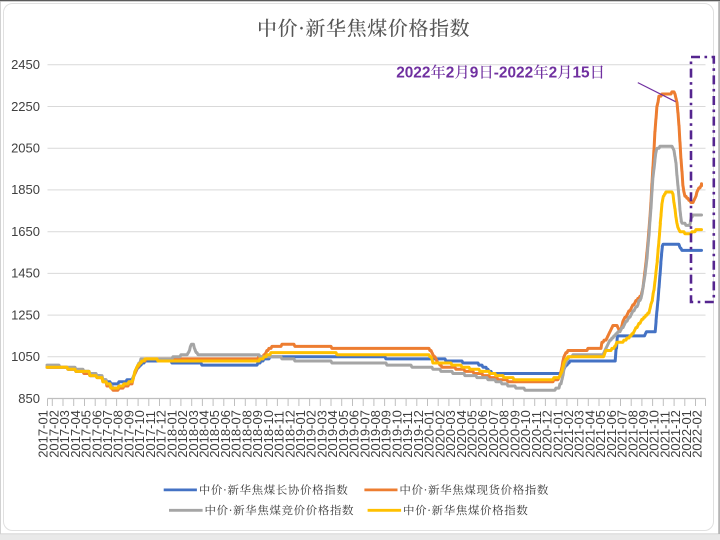  I want to click on svg-text: 2017-09, so click(129, 434).